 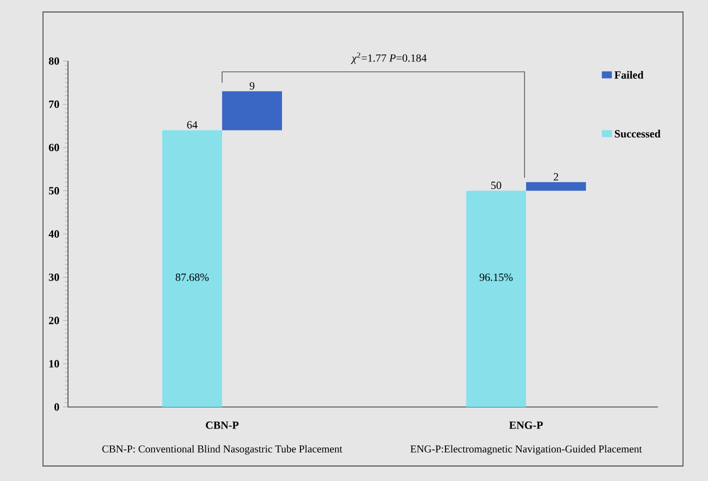 I want to click on y-tick-label: 60, so click(x=54, y=148).